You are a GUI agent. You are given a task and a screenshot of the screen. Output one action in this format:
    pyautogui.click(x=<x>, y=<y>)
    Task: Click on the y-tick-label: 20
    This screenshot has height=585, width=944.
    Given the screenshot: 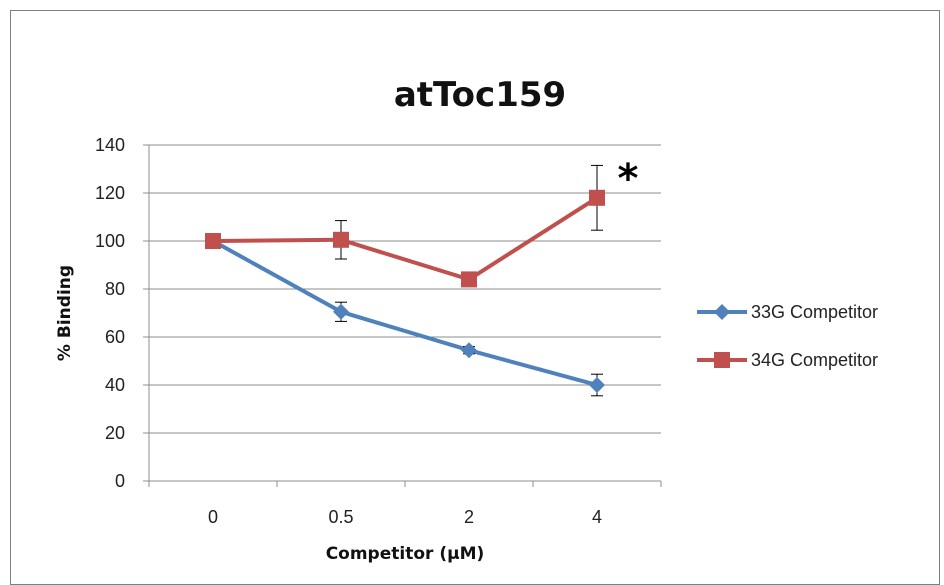 What is the action you would take?
    pyautogui.click(x=115, y=433)
    